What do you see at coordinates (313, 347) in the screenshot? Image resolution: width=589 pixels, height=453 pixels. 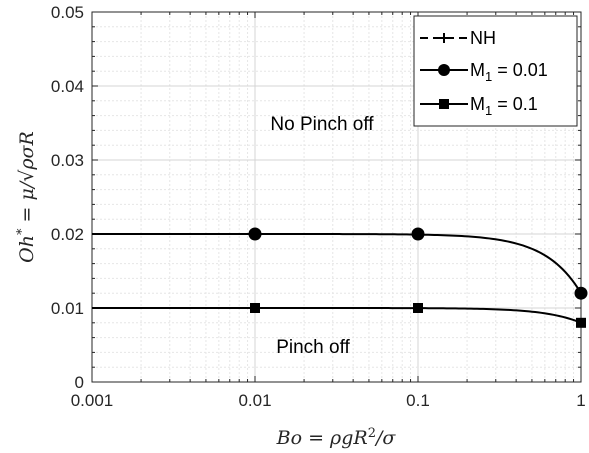 I see `annotation-pinch-off: Pinch off` at bounding box center [313, 347].